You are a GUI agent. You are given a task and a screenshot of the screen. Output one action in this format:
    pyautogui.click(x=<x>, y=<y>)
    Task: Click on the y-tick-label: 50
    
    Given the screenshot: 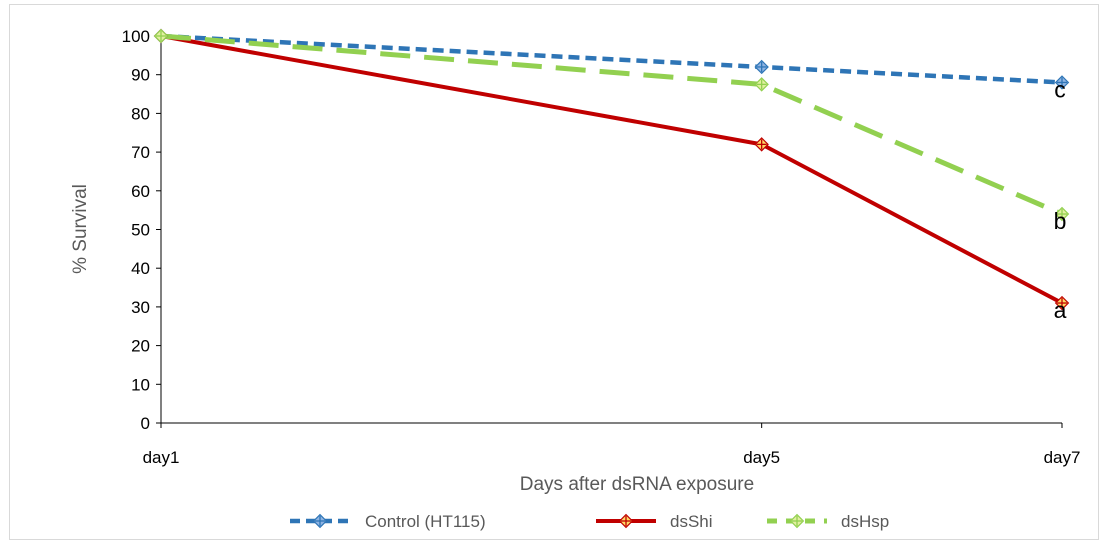 What is the action you would take?
    pyautogui.click(x=140, y=230)
    